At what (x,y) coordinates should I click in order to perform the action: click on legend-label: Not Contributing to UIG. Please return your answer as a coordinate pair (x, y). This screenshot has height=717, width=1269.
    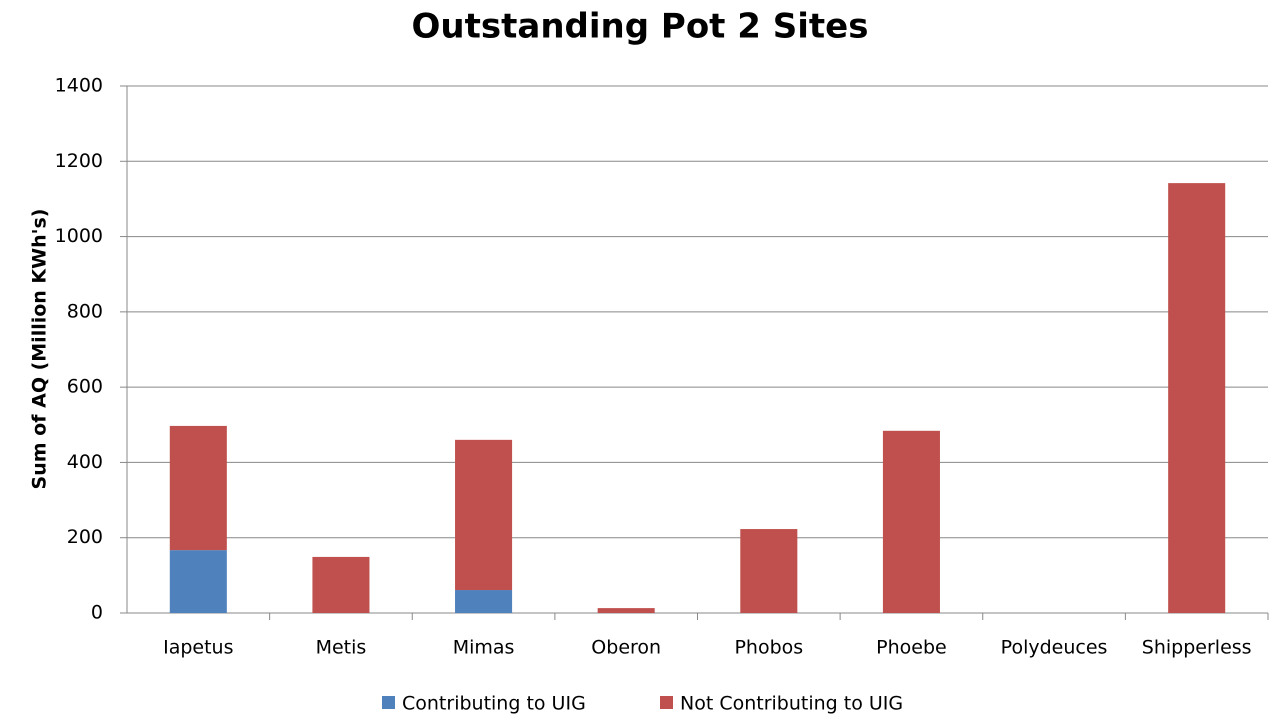
    Looking at the image, I should click on (791, 704).